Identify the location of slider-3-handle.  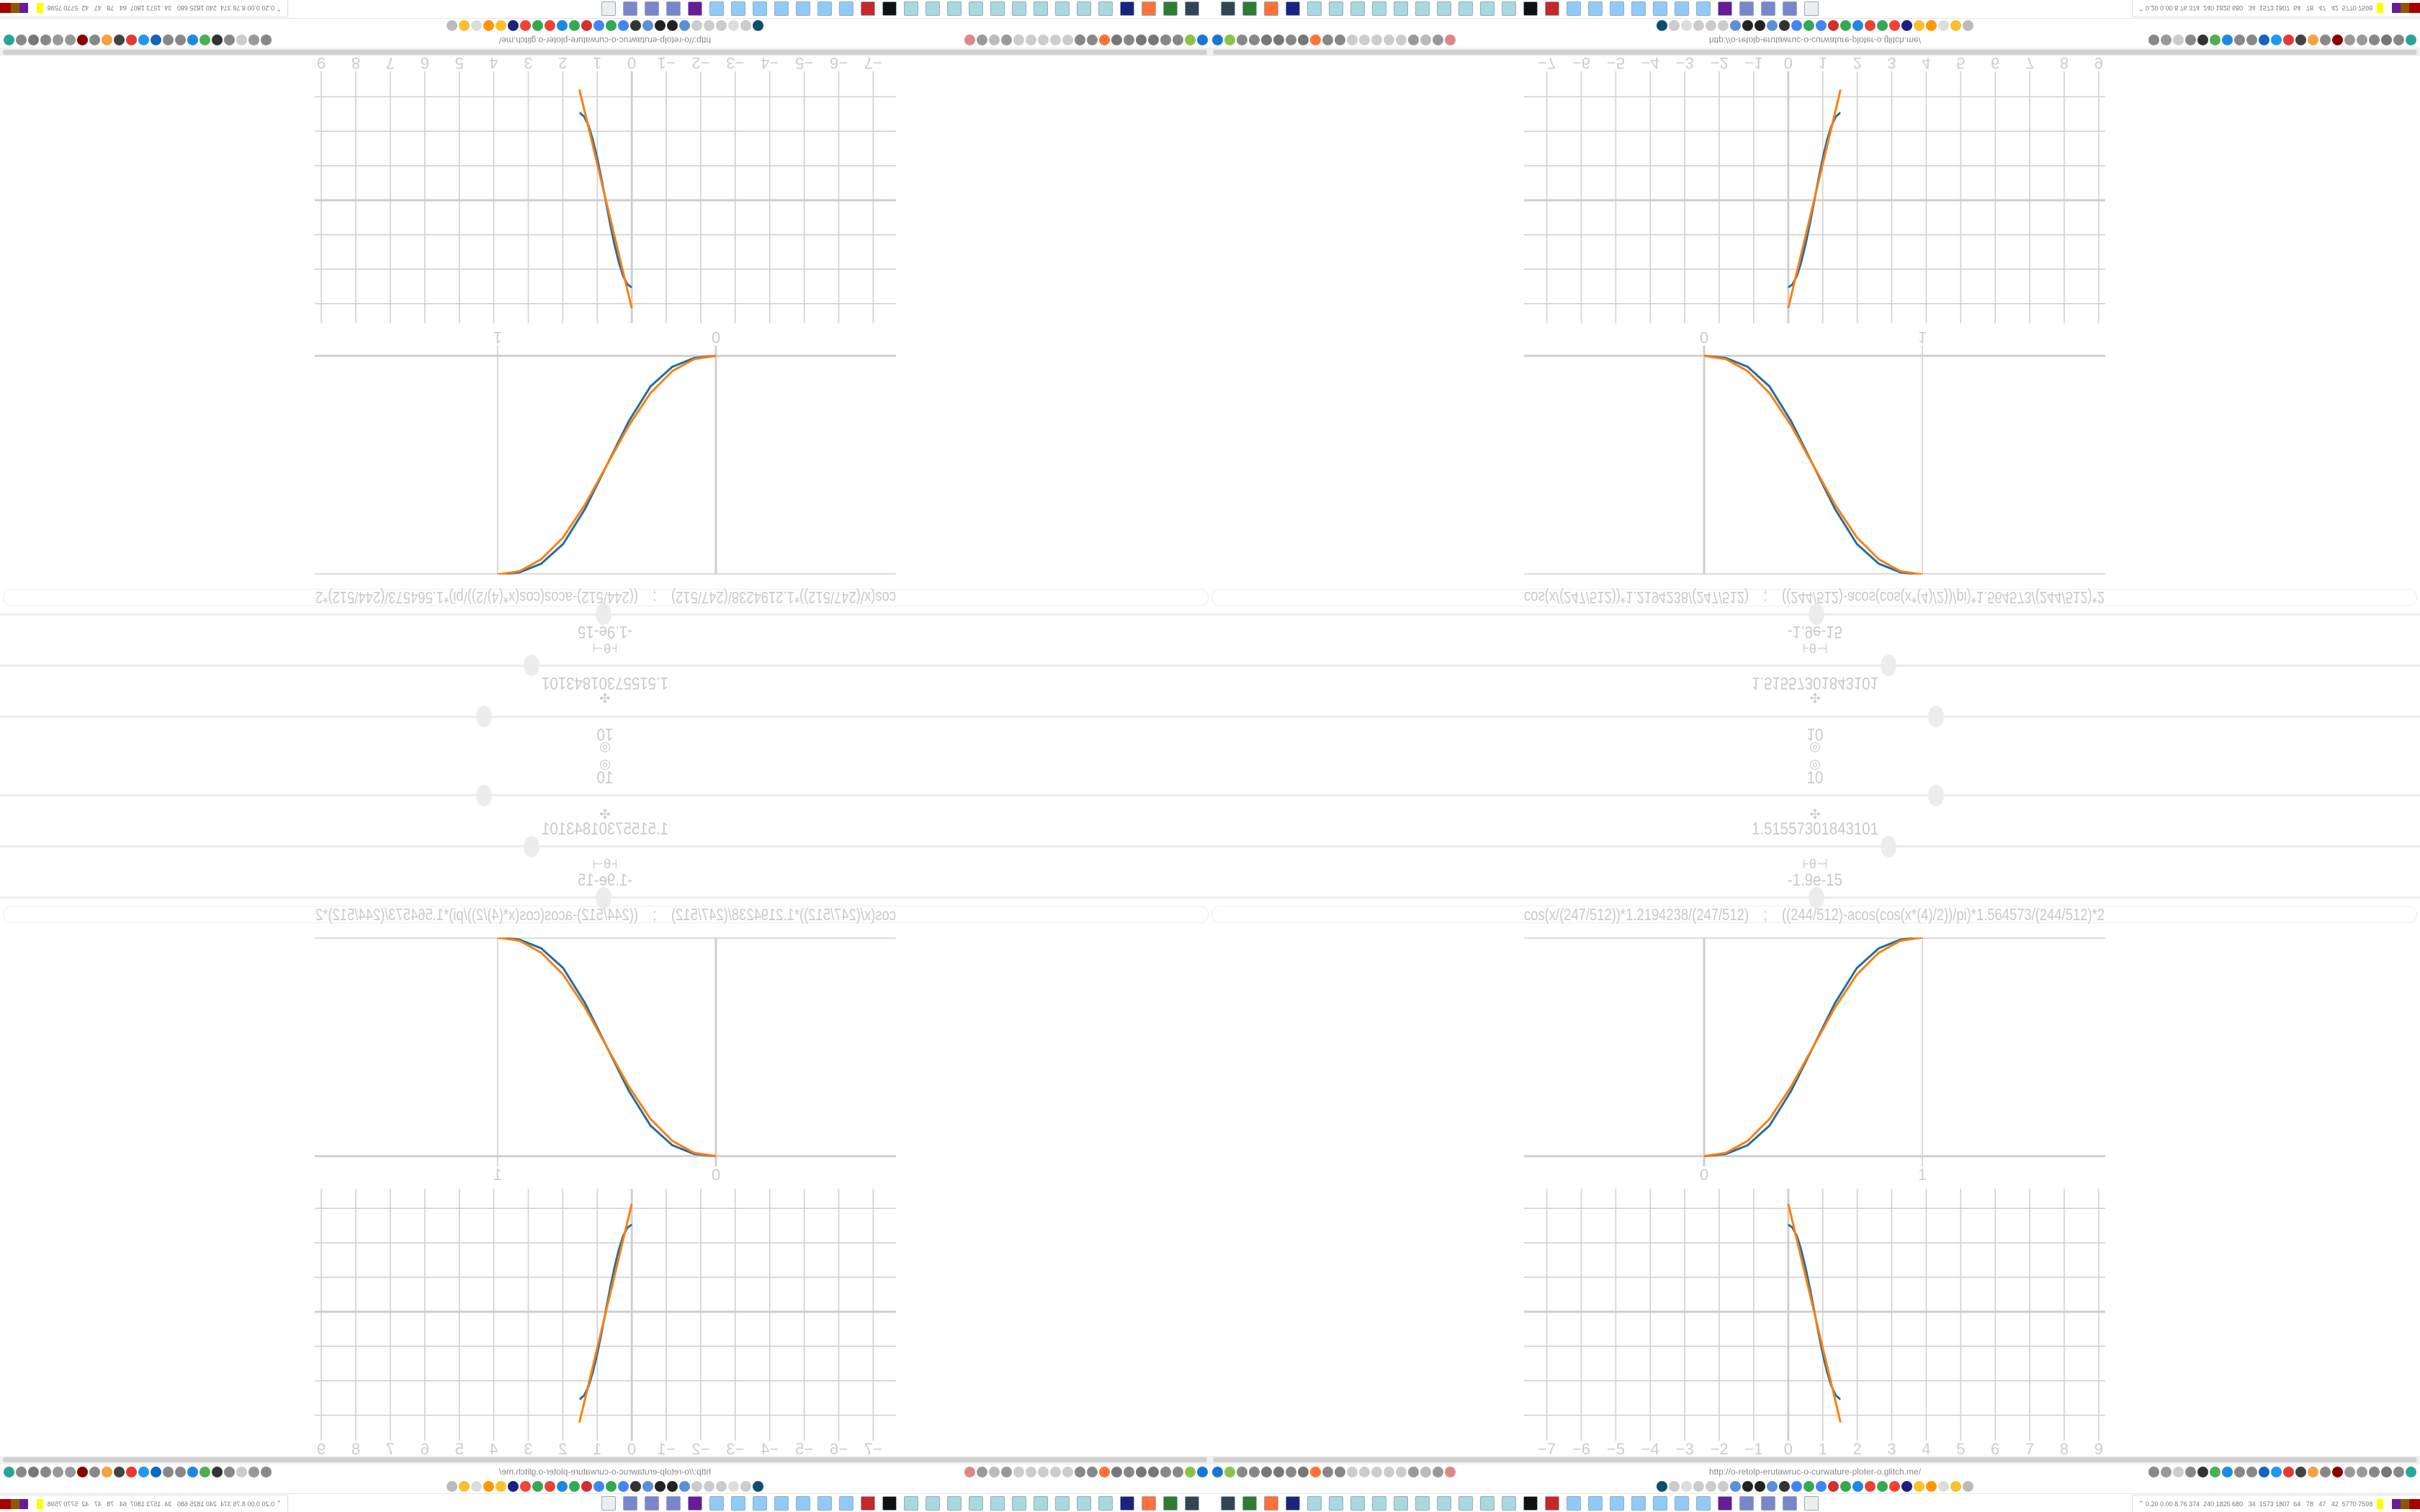
(1816, 898).